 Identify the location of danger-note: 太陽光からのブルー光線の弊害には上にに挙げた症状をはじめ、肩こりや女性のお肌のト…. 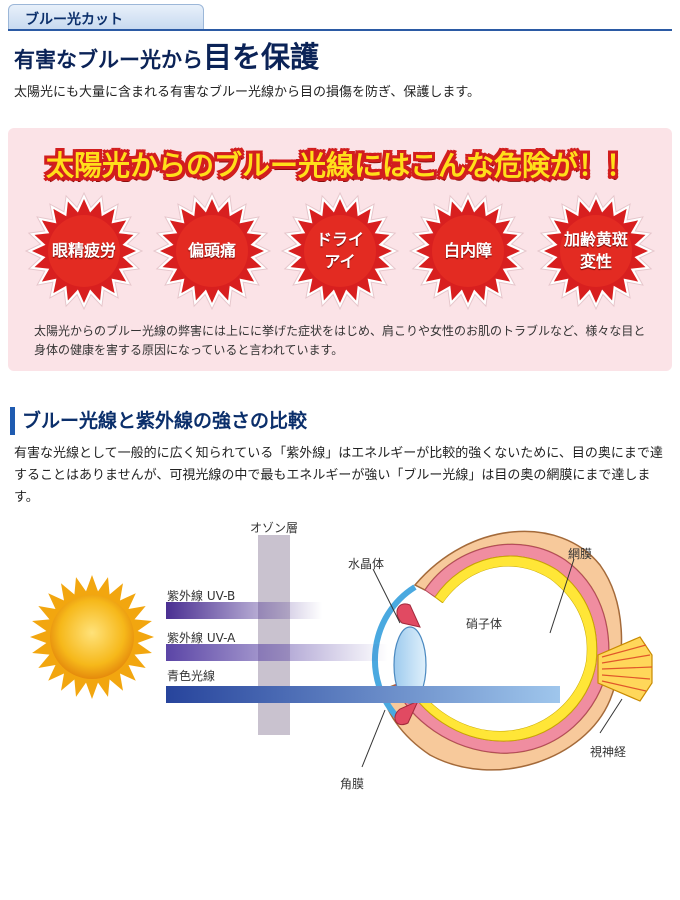
(340, 340).